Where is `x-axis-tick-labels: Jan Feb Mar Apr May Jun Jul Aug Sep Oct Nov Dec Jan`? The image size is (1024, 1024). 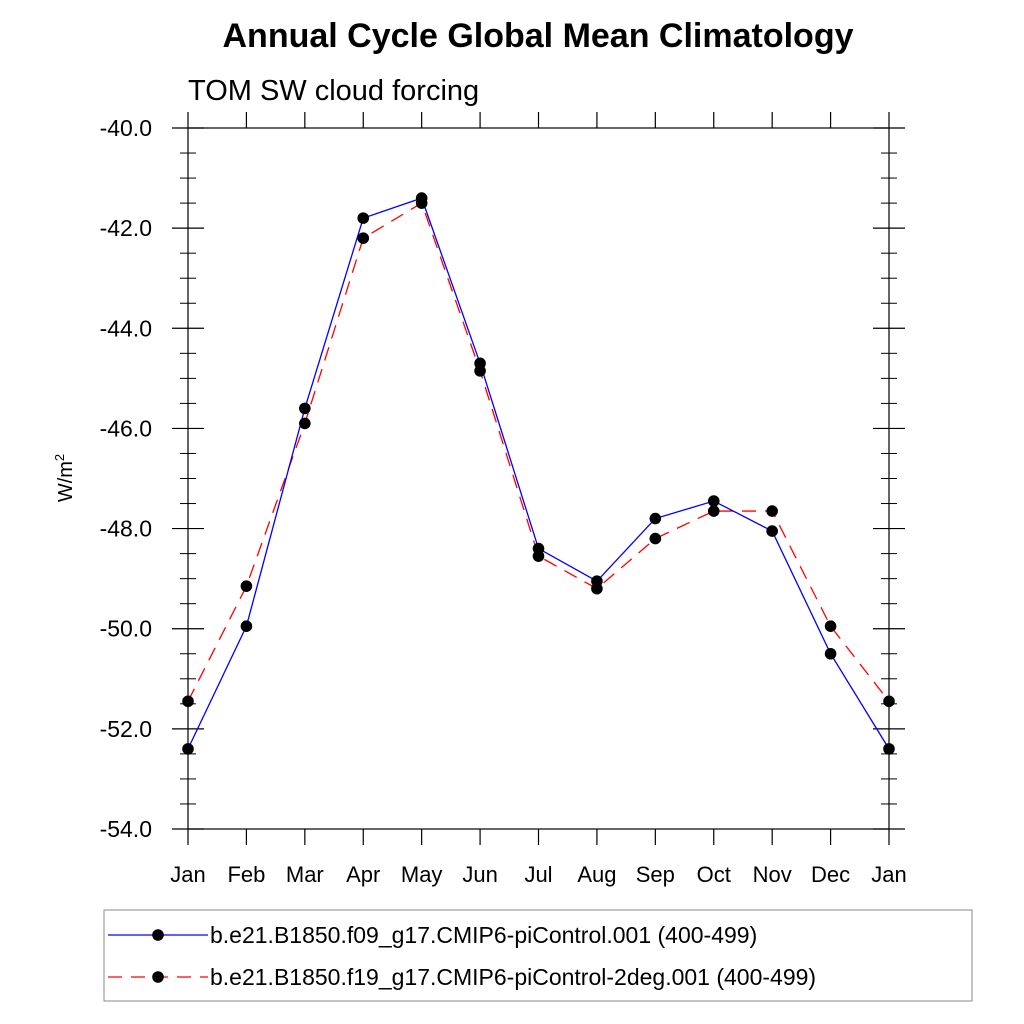 x-axis-tick-labels: Jan Feb Mar Apr May Jun Jul Aug Sep Oct Nov Dec Jan is located at coordinates (538, 874).